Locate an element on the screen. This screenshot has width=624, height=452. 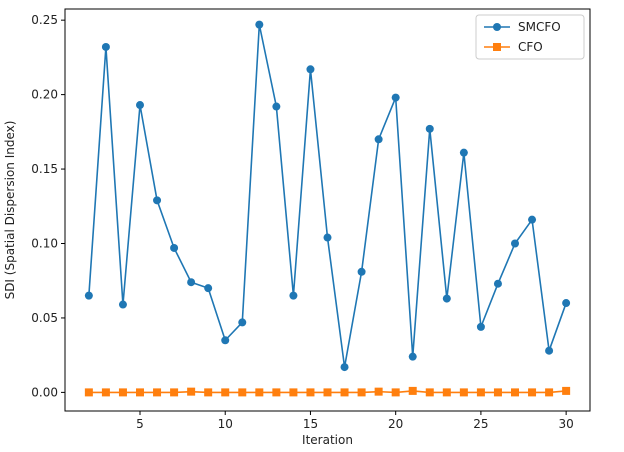
x-axis-label: Iteration is located at coordinates (327, 440).